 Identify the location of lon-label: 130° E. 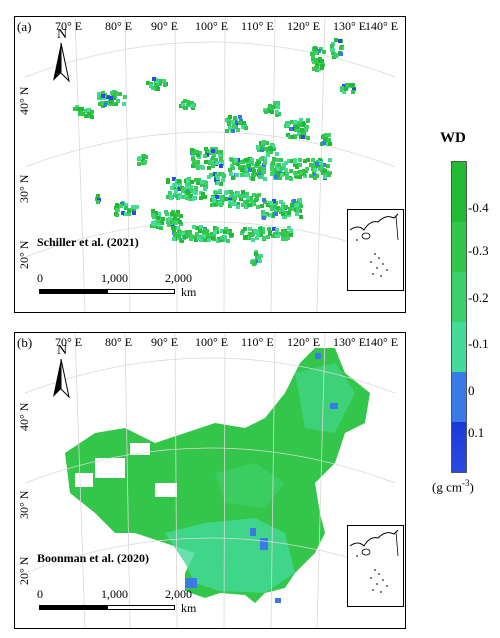
(350, 342).